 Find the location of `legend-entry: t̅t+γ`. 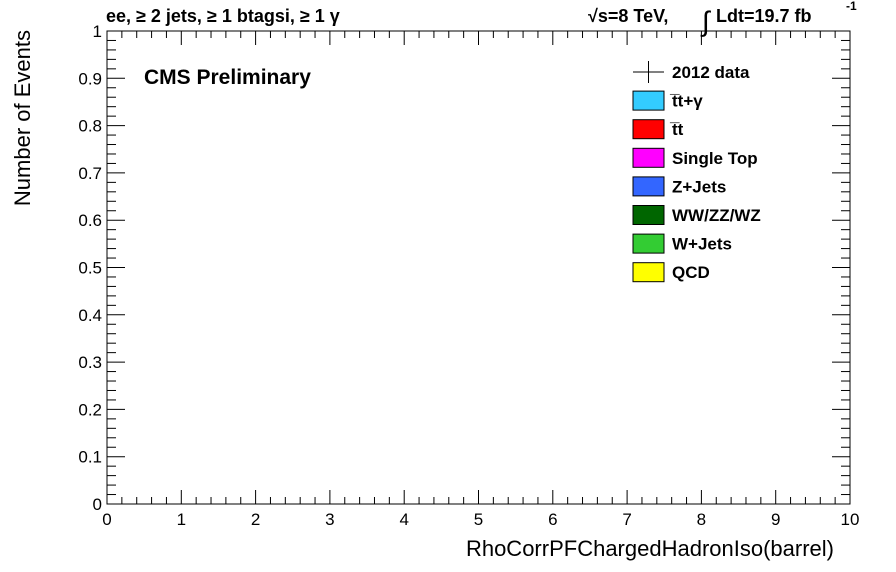

legend-entry: t̅t+γ is located at coordinates (667, 100).